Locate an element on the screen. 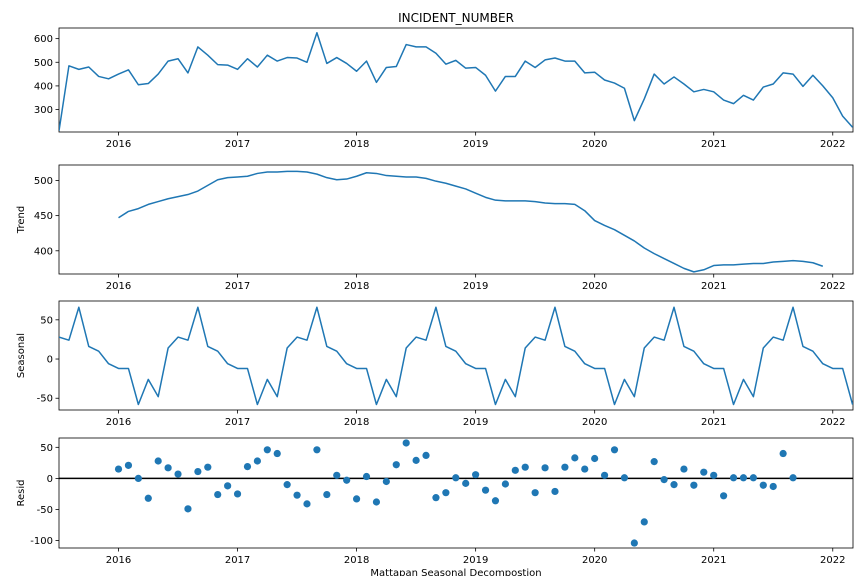  y-tick-label: 600 is located at coordinates (43, 39).